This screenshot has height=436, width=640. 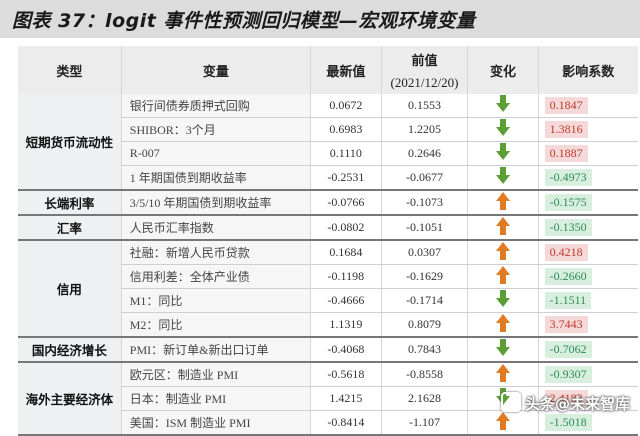 What do you see at coordinates (346, 350) in the screenshot?
I see `latest-value: -0.4068` at bounding box center [346, 350].